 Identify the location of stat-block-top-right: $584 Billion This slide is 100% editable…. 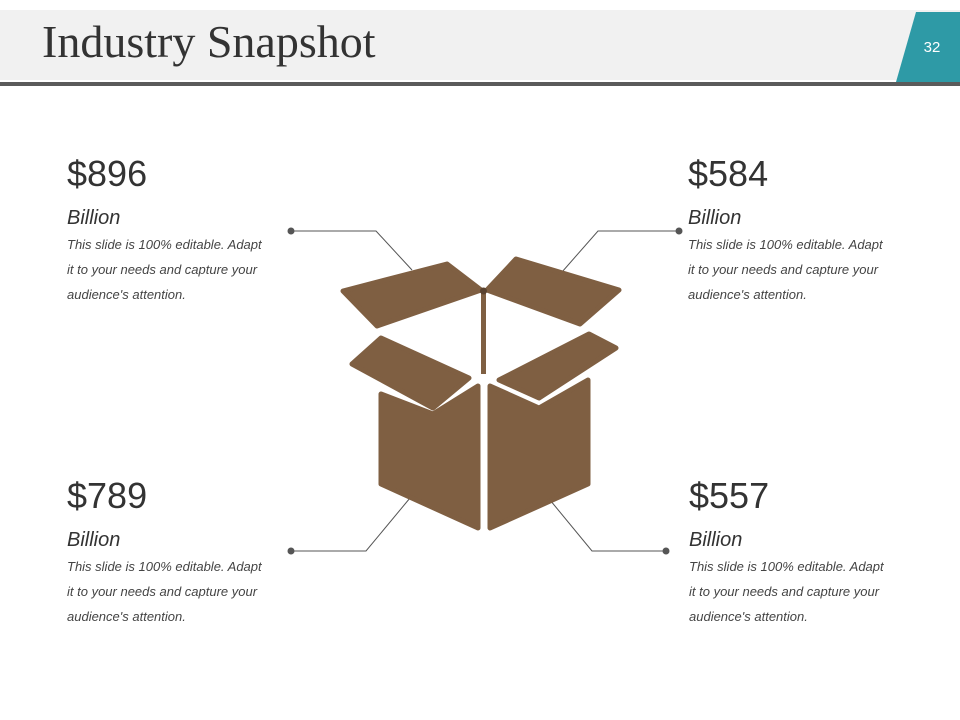
(803, 230).